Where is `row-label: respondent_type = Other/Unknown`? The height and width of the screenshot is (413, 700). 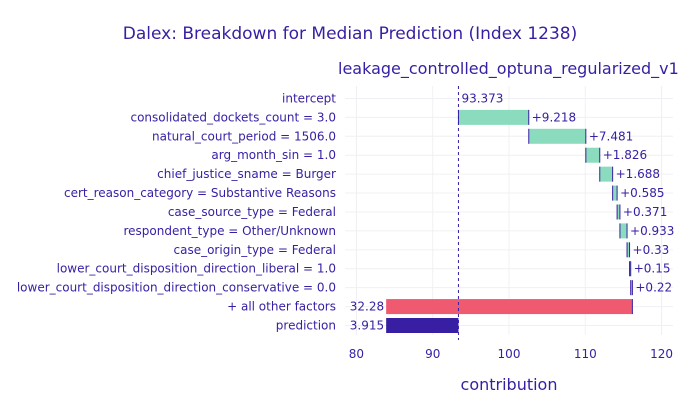
row-label: respondent_type = Other/Unknown is located at coordinates (230, 231).